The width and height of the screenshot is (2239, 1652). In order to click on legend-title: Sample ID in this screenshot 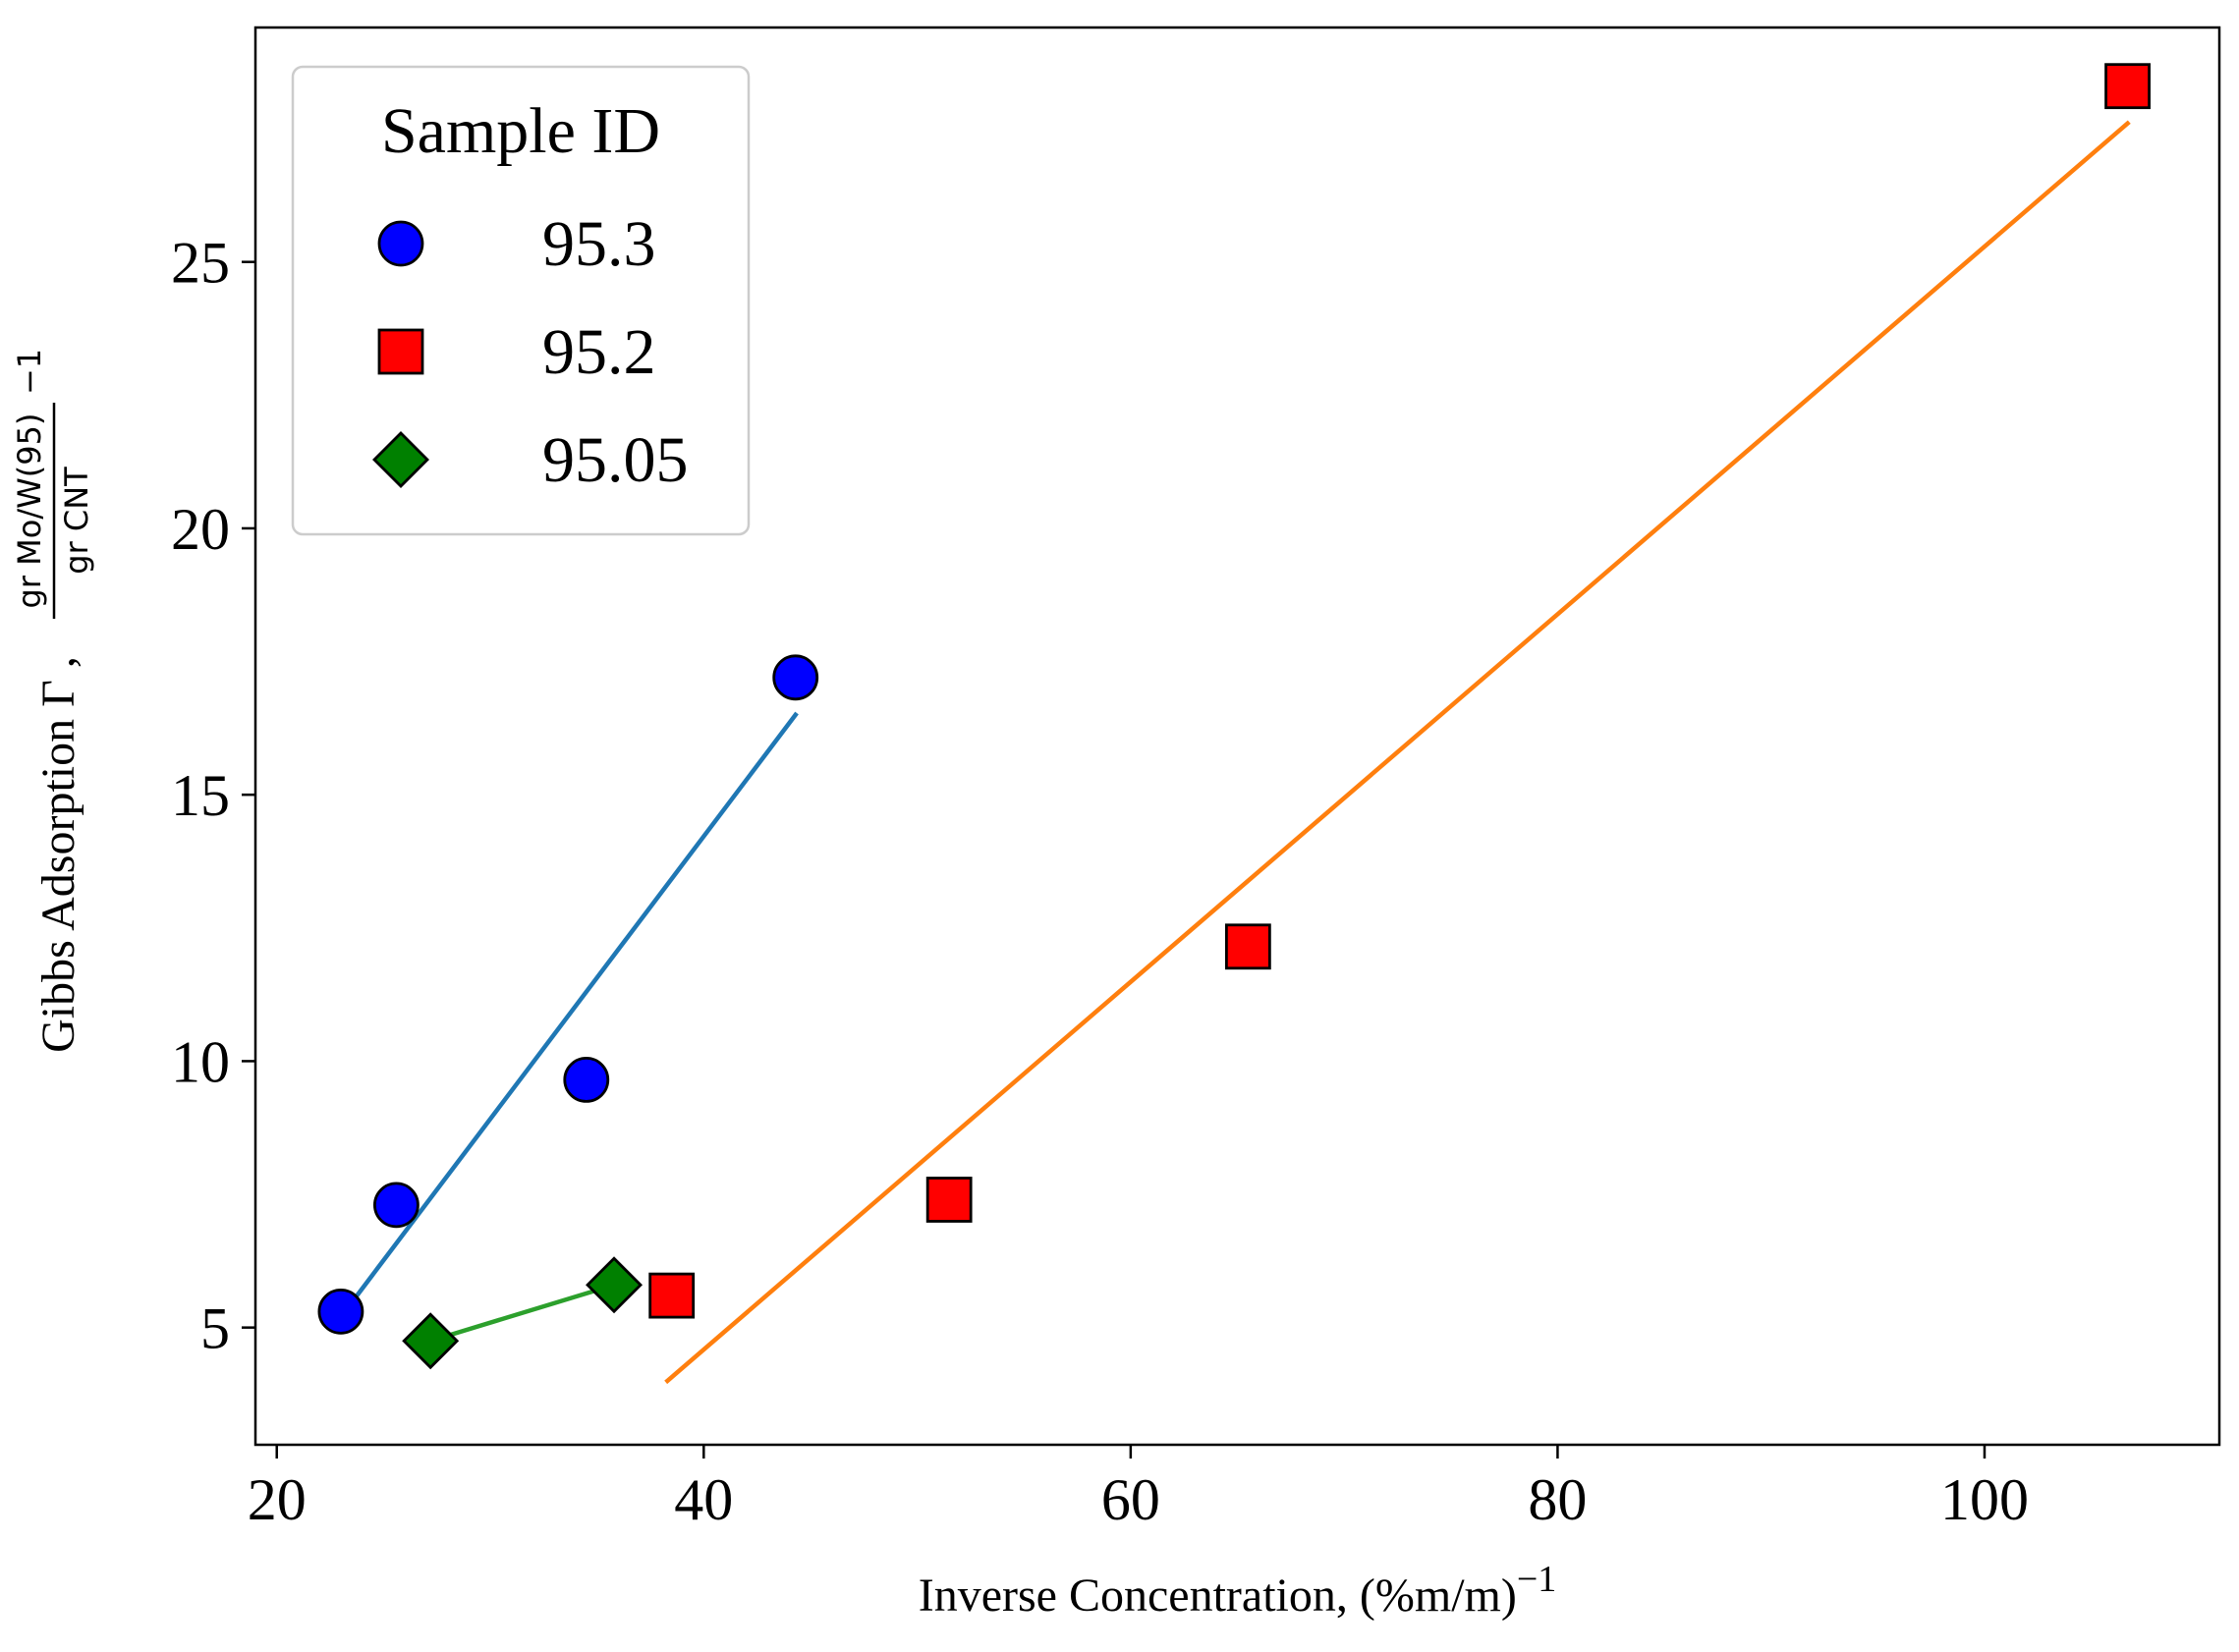, I will do `click(521, 131)`.